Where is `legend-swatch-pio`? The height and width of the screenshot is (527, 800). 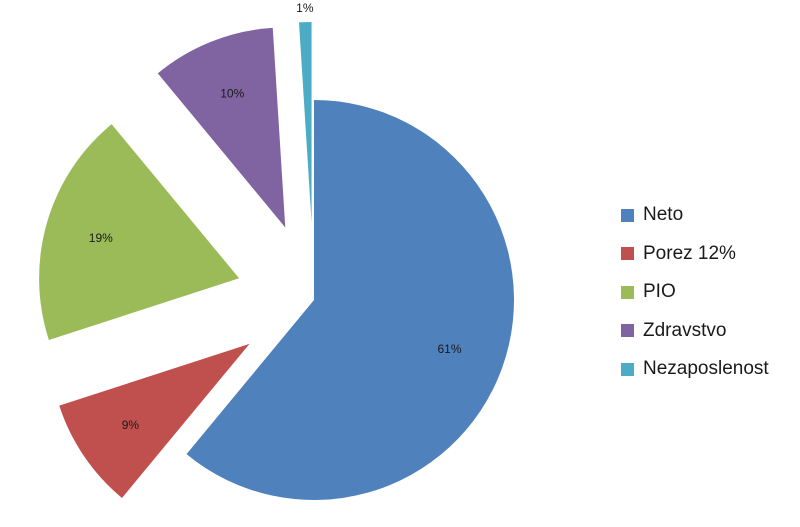
legend-swatch-pio is located at coordinates (627, 292).